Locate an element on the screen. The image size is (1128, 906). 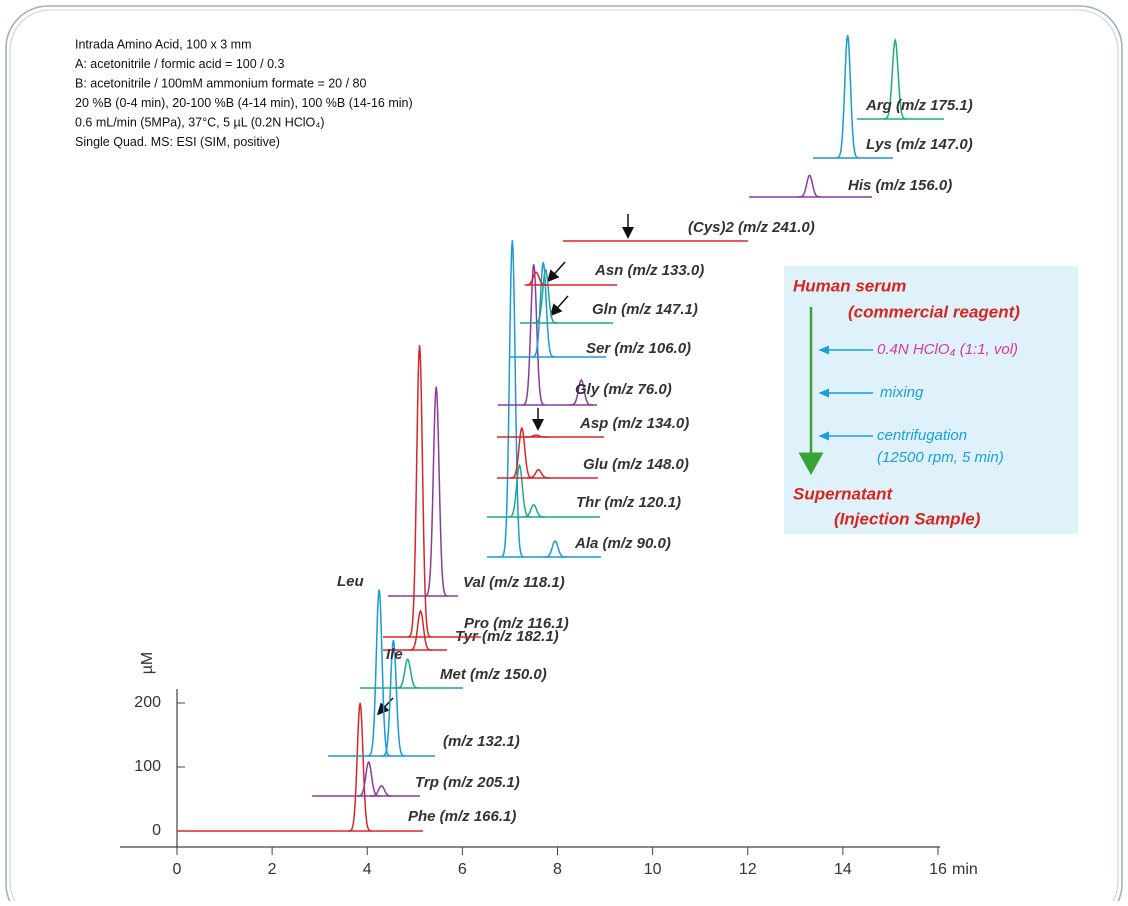
trace-label: Ser (m/z 106.0) is located at coordinates (638, 348).